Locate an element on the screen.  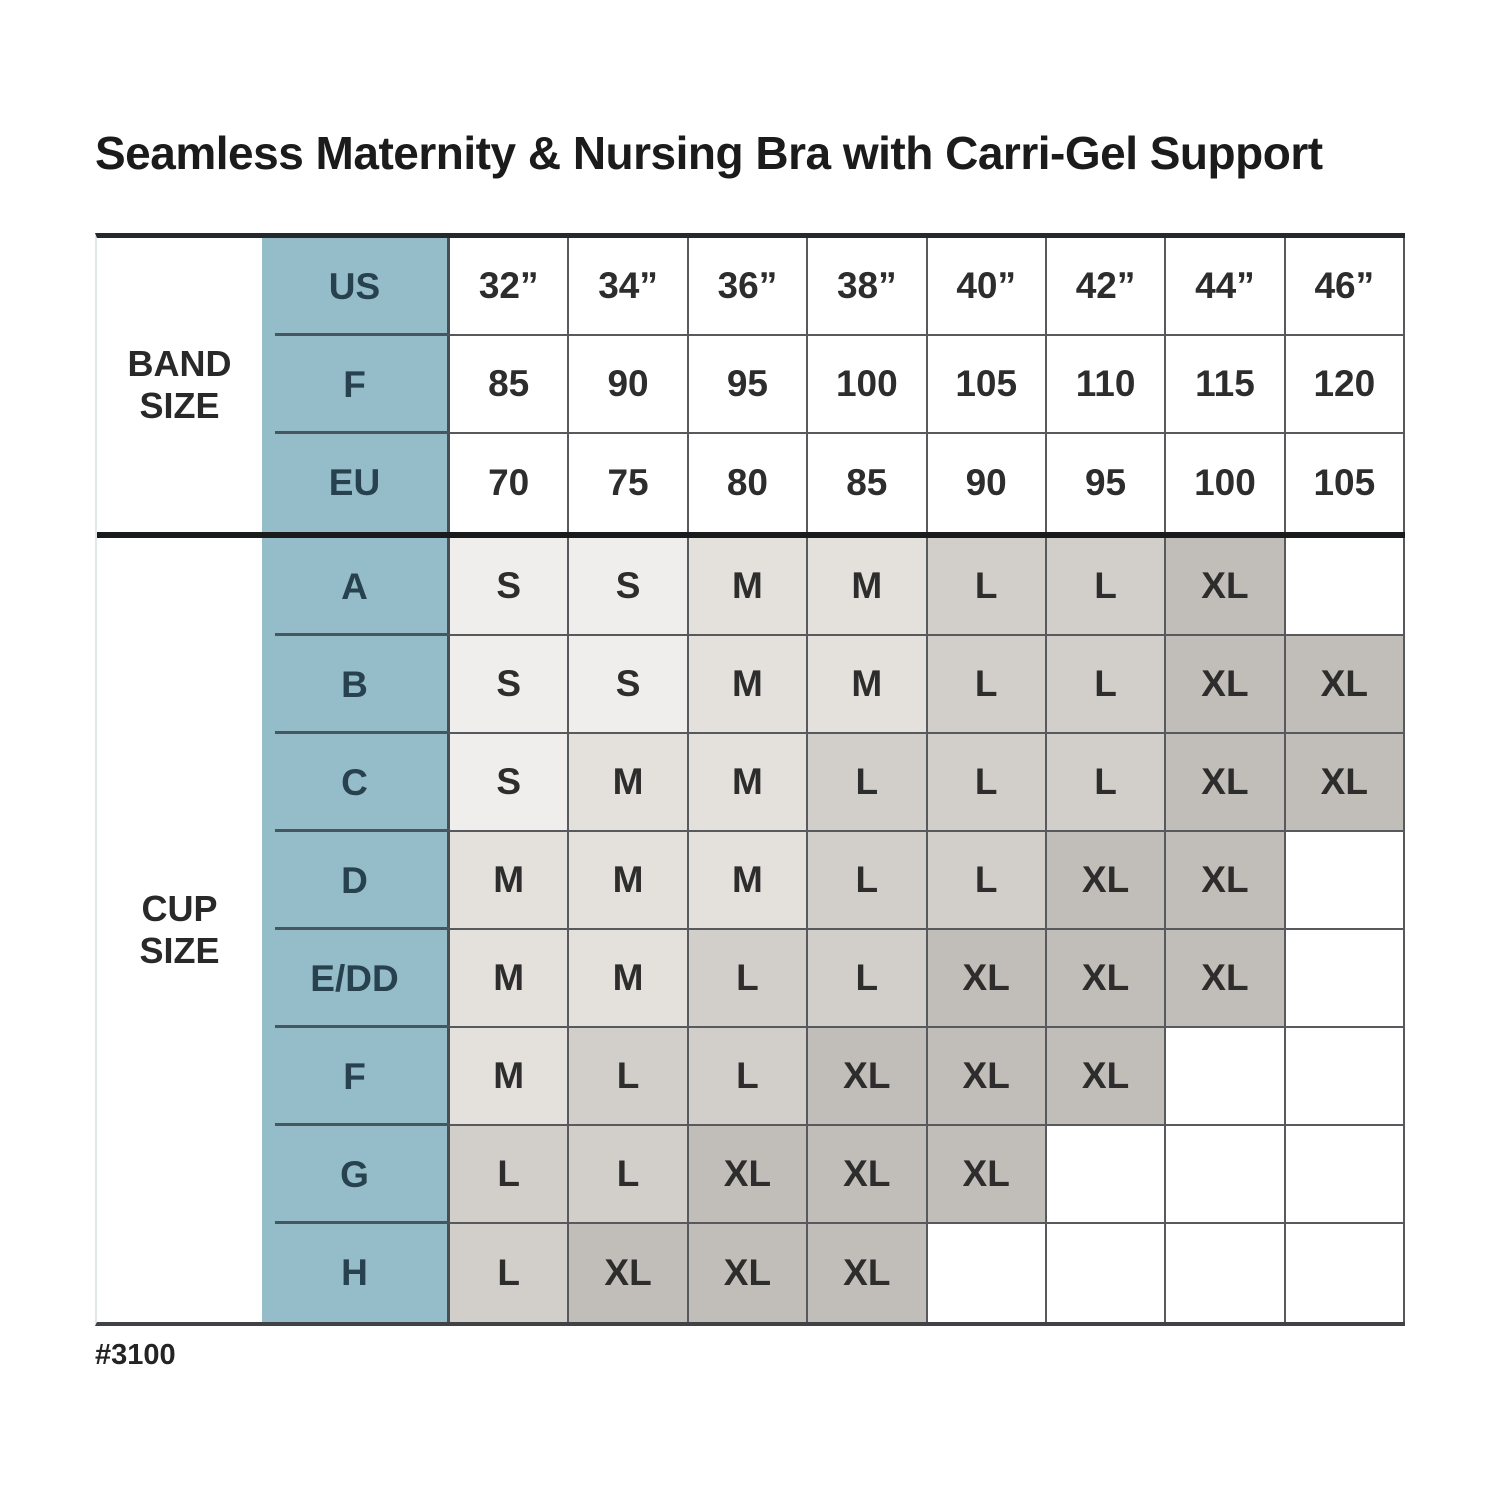
size-cell: 36” is located at coordinates (748, 287).